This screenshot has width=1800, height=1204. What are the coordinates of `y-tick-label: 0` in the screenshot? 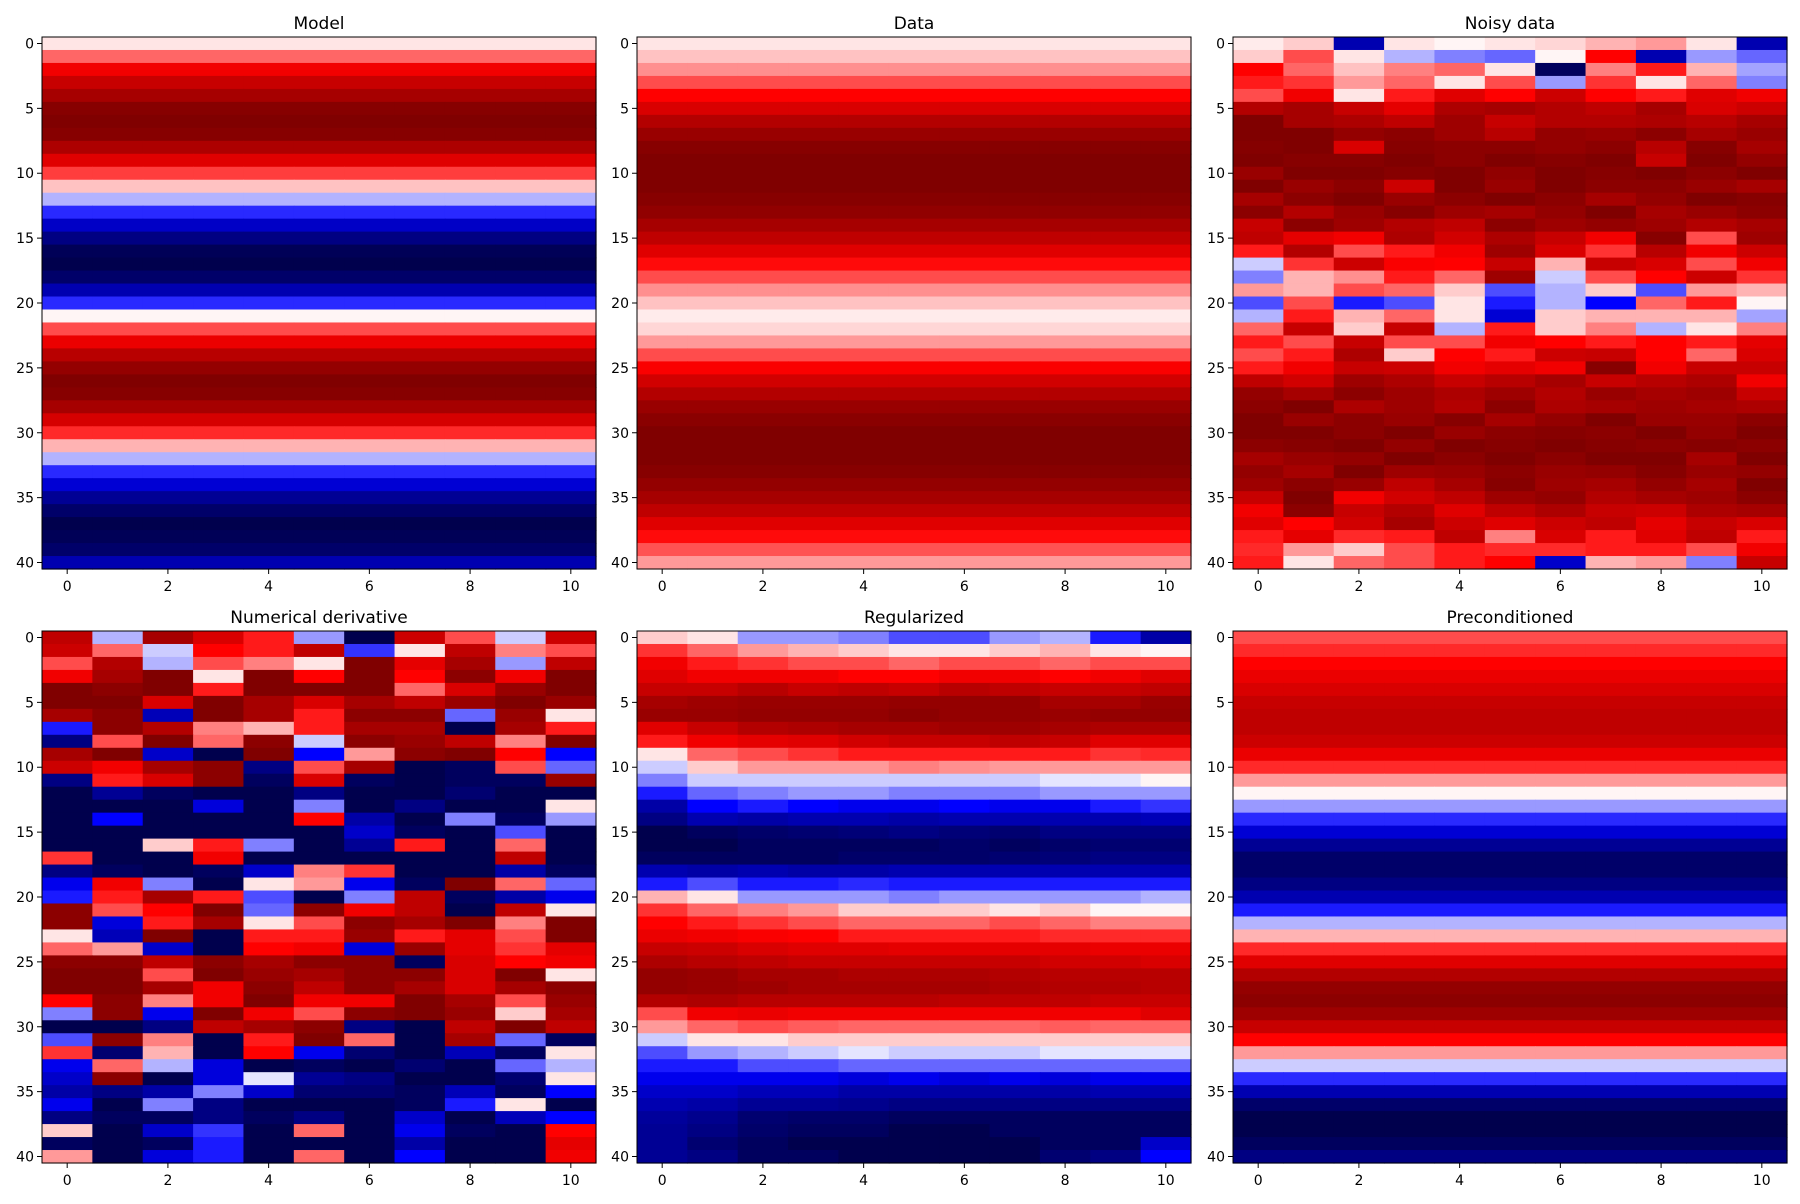 It's located at (1220, 638).